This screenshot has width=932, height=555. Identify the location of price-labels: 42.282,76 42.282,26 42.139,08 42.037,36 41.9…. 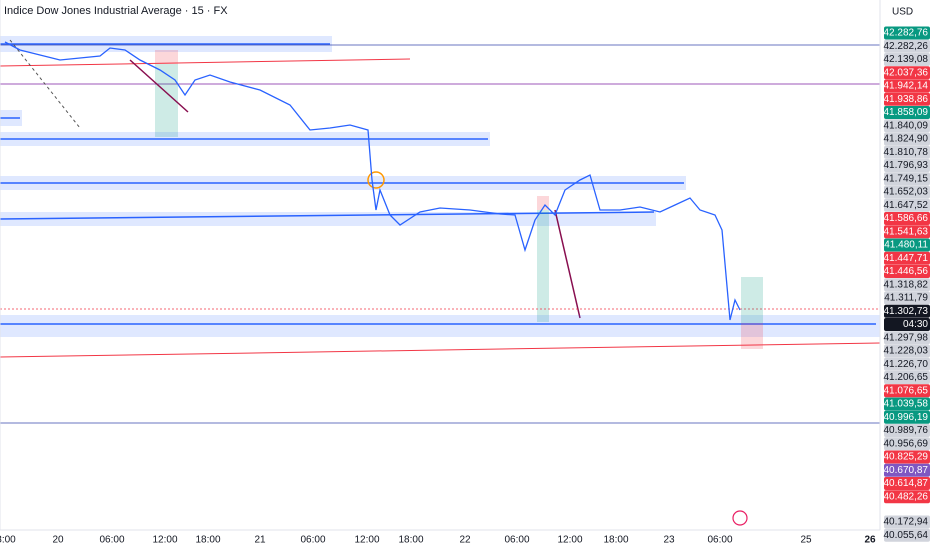
(907, 284).